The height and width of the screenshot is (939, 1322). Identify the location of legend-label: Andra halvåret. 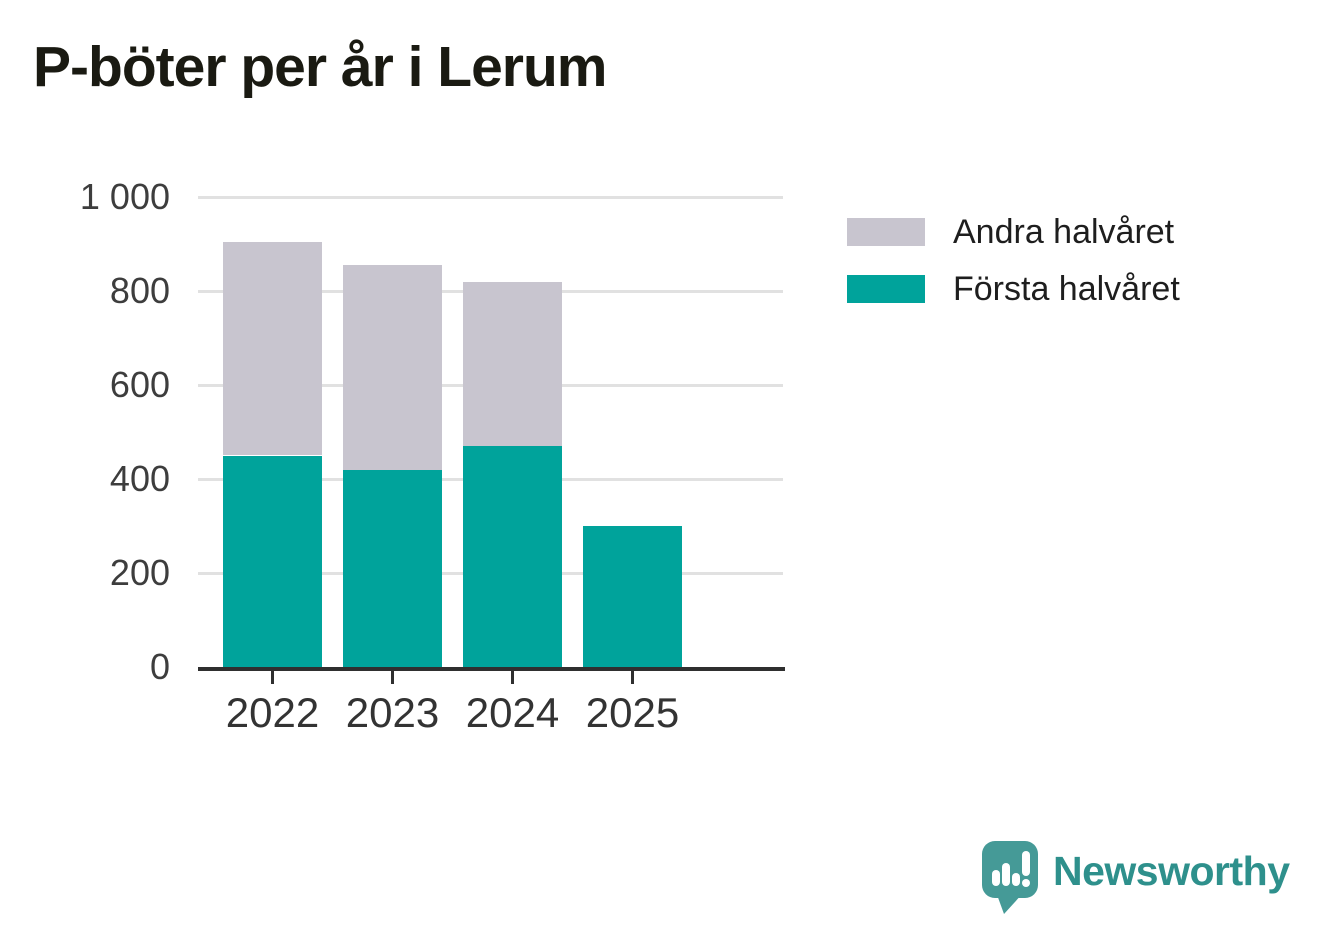
(1064, 231).